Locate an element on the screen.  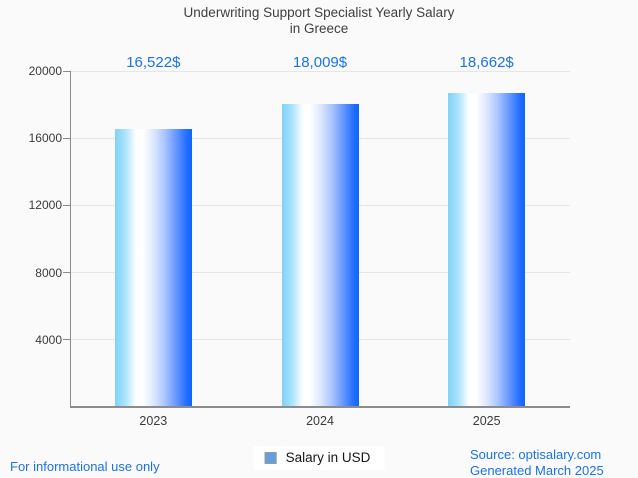
generated-text: Generated March 2025 is located at coordinates (537, 470).